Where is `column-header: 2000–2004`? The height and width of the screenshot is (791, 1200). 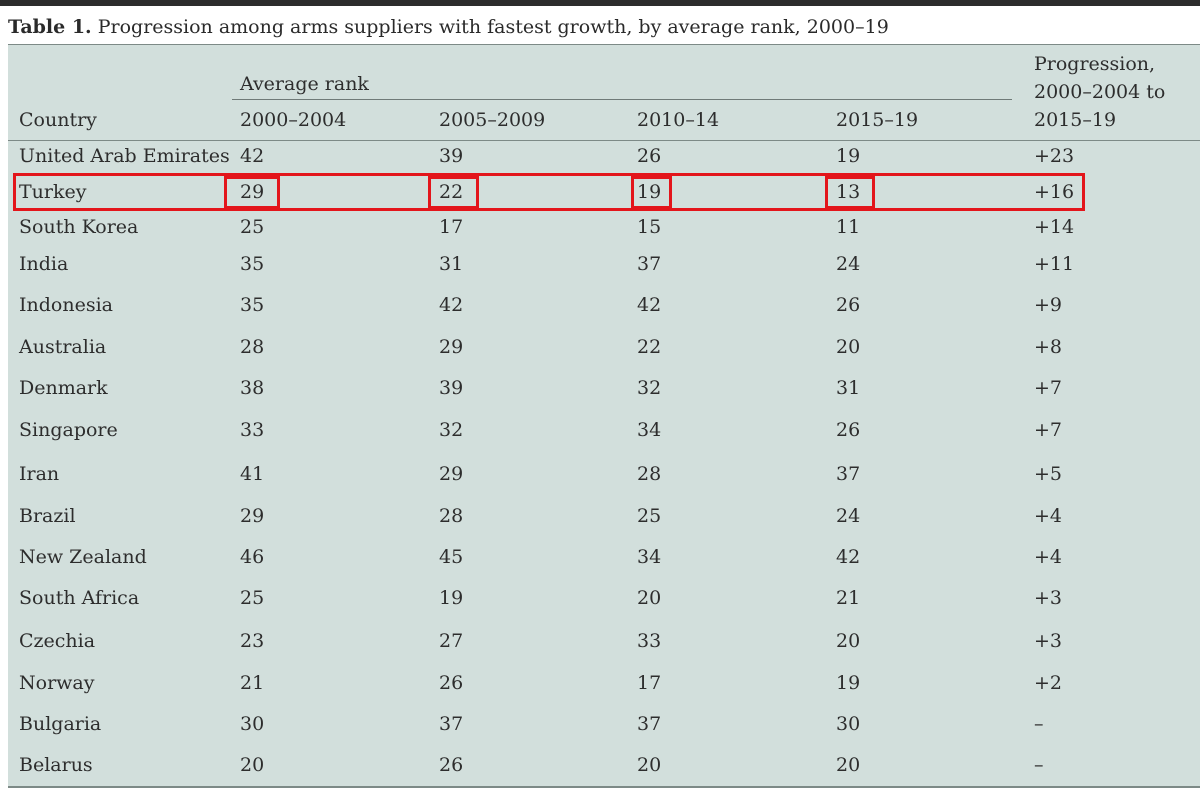 column-header: 2000–2004 is located at coordinates (293, 120).